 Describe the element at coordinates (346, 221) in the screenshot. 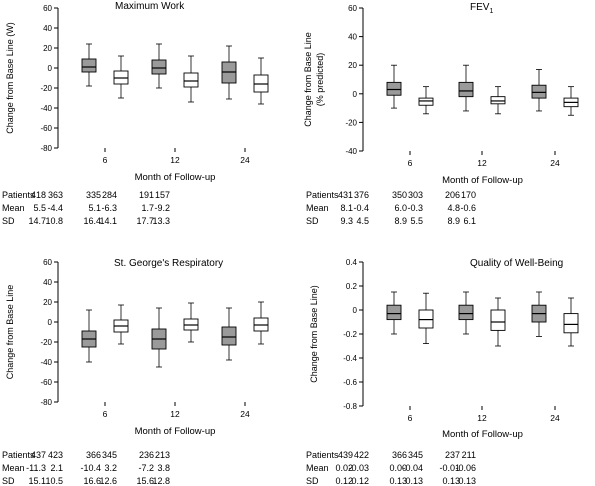

I see `stats-cell: 9.3` at that location.